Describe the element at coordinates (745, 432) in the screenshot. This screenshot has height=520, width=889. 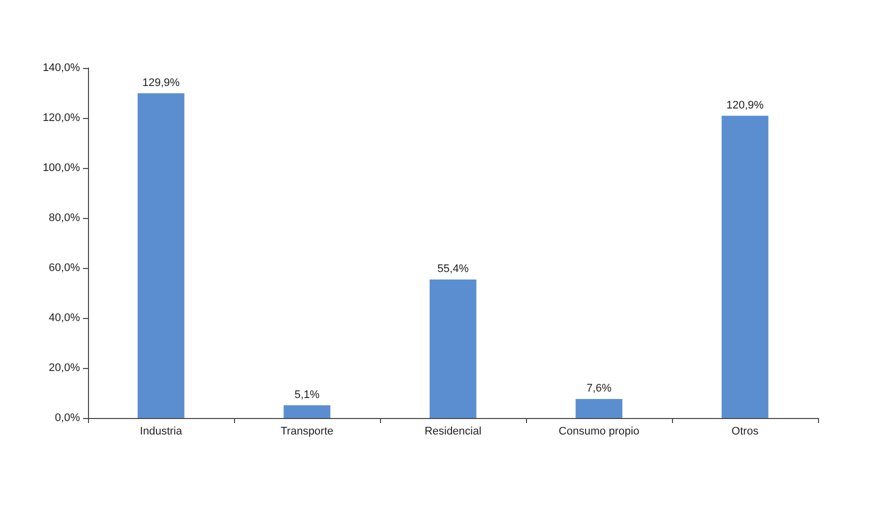
I see `x-tick-label: Otros` at that location.